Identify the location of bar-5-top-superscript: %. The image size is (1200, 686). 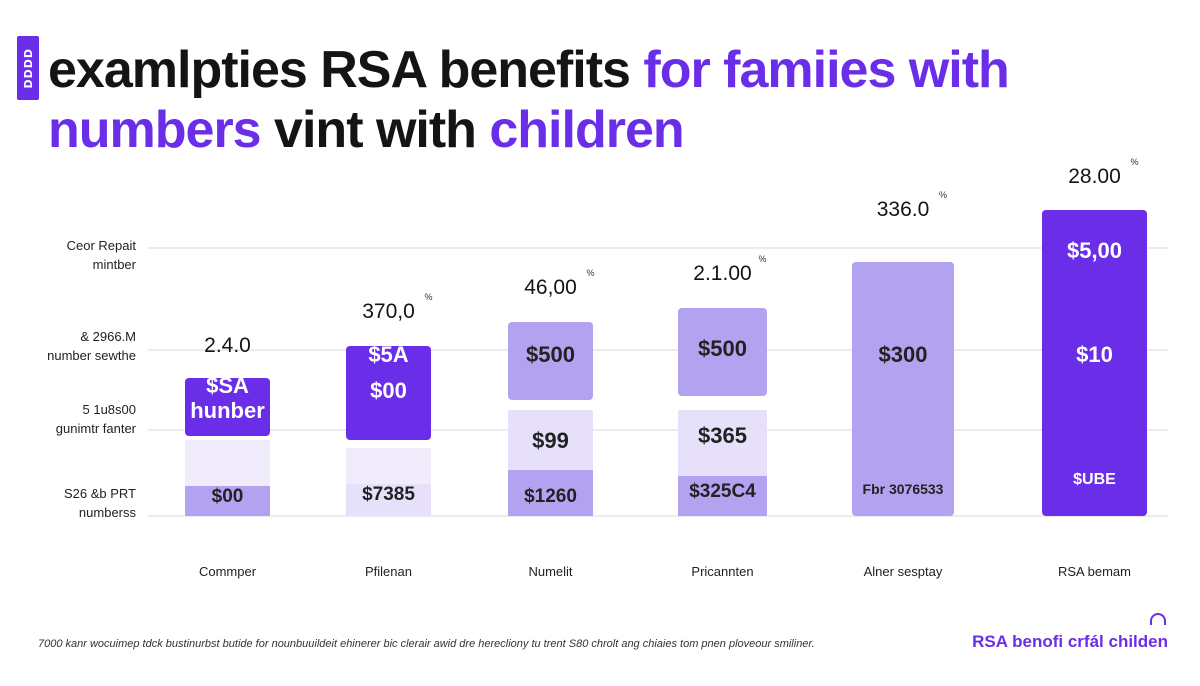
(943, 195).